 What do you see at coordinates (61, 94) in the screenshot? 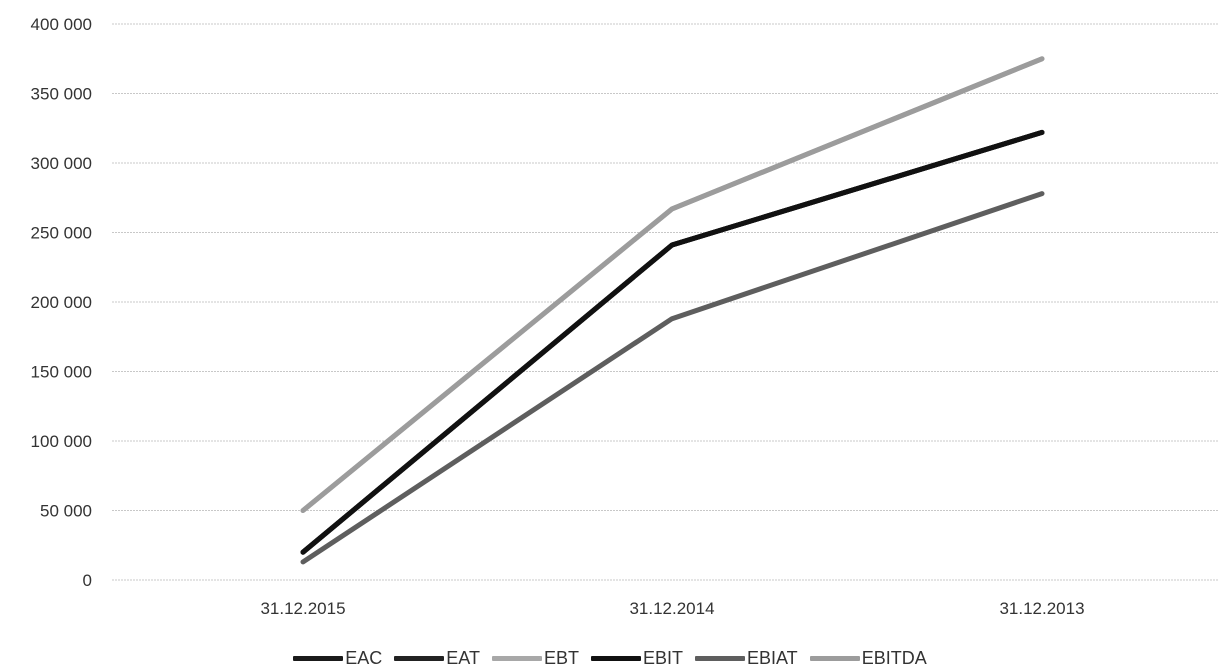
I see `y-tick-label: 350 000` at bounding box center [61, 94].